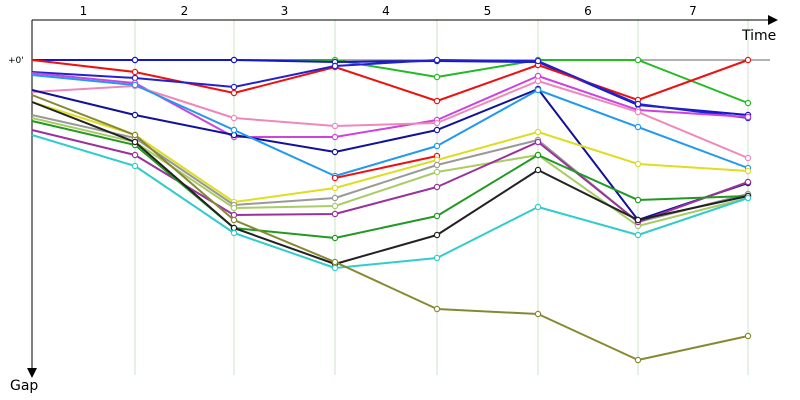 This screenshot has height=400, width=800. I want to click on lap-label-6: 6, so click(588, 11).